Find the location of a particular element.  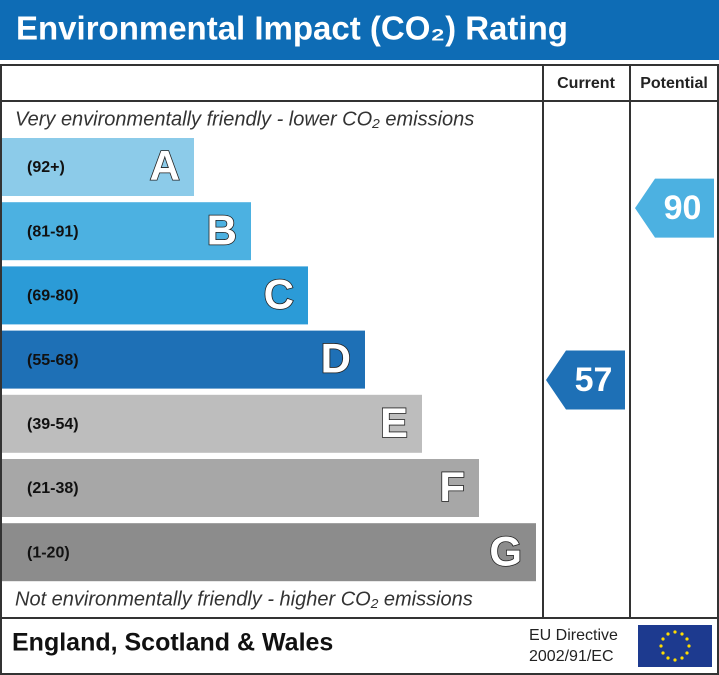

band-range: (39-54) is located at coordinates (53, 424).